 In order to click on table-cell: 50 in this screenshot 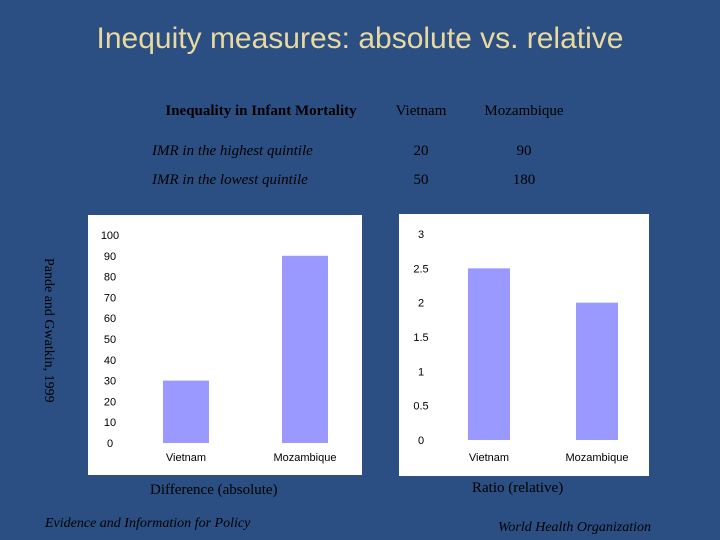, I will do `click(421, 180)`.